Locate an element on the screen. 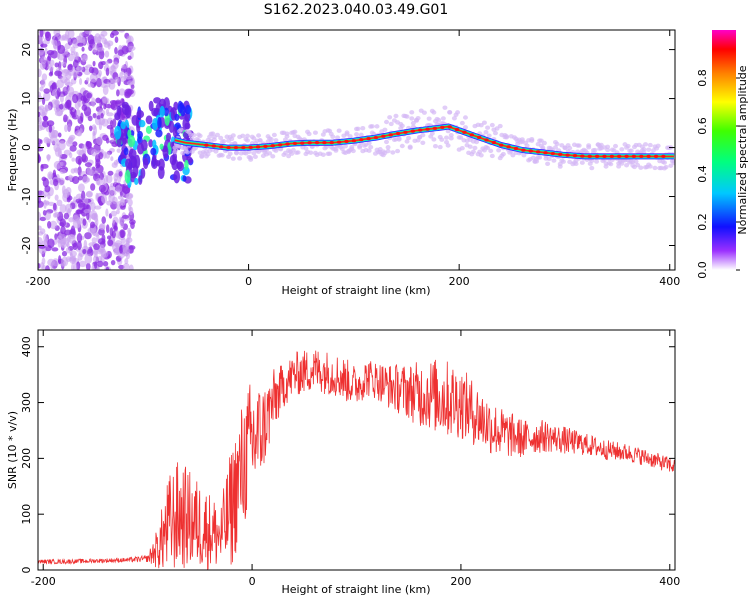  snr-xlabel: Height of straight line (km) is located at coordinates (355, 589).